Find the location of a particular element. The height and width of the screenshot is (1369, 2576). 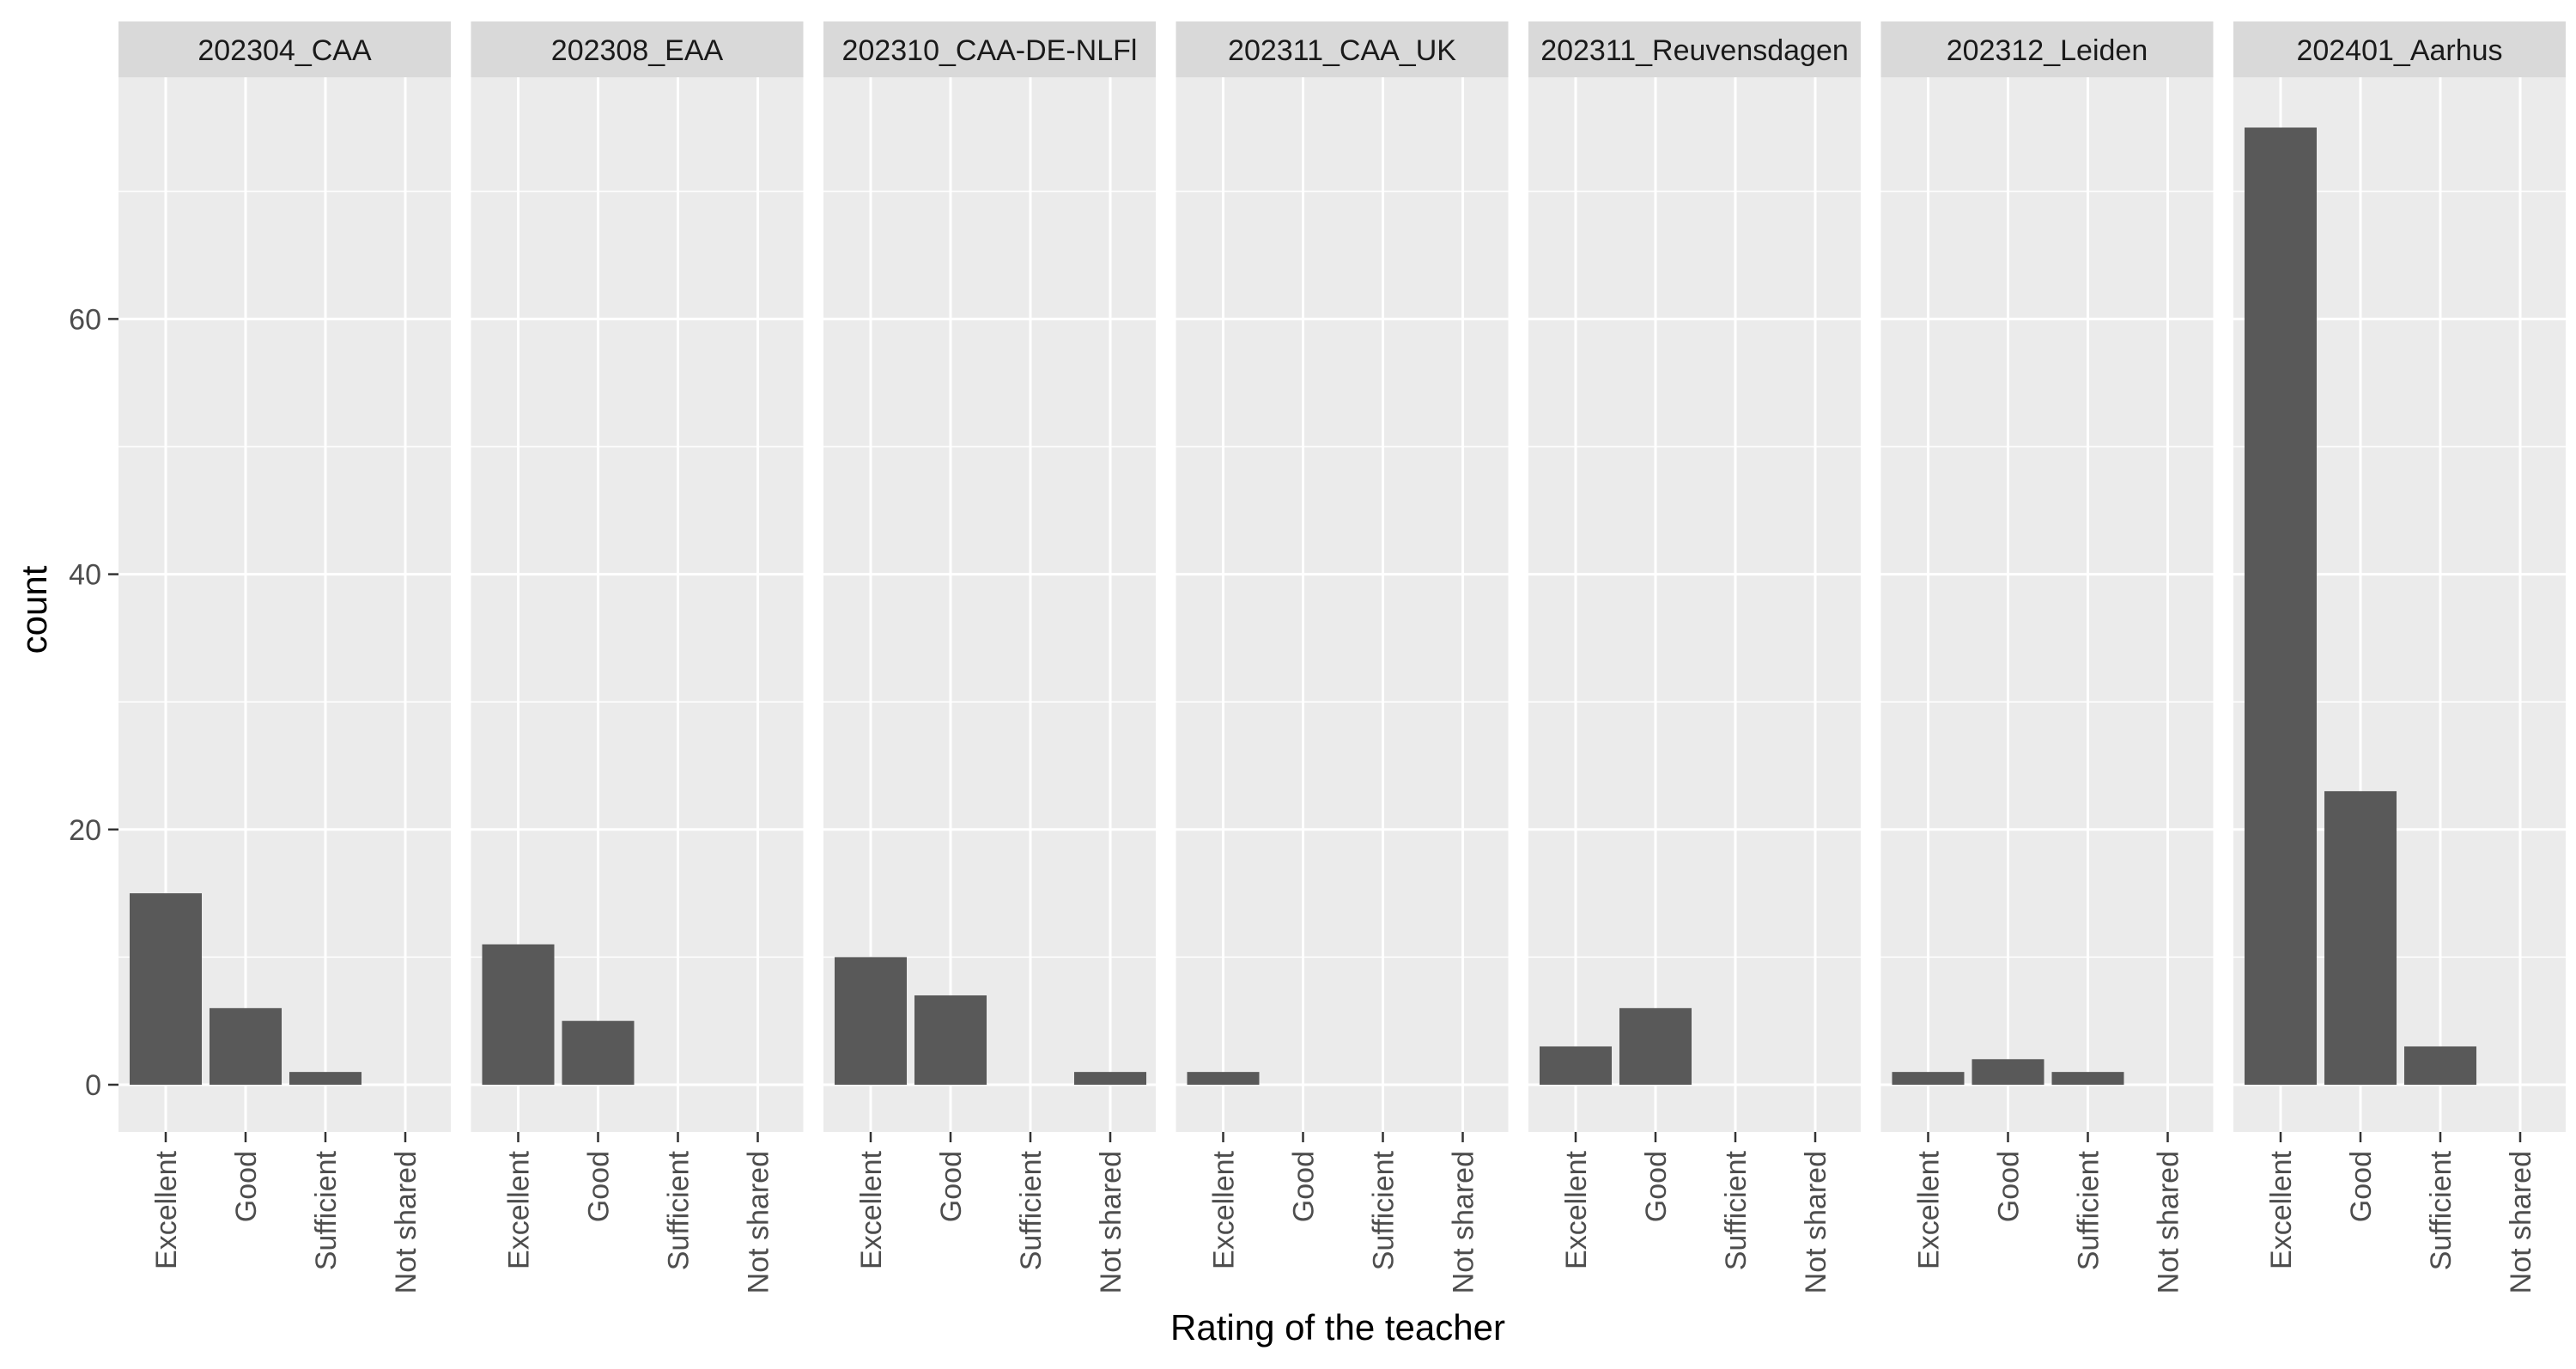

y-tick-label: 0 is located at coordinates (93, 1085).